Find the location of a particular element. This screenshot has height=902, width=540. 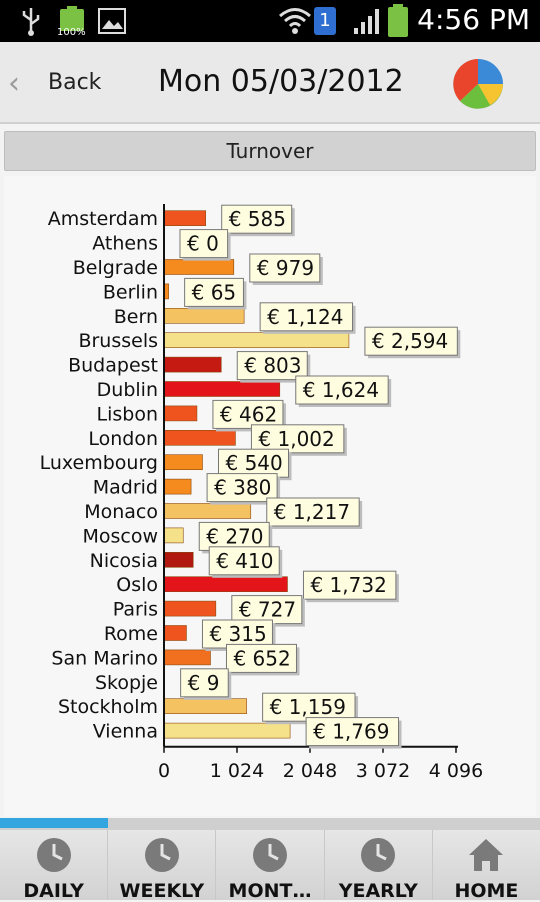

notification-badge-icon: 1 is located at coordinates (325, 21).